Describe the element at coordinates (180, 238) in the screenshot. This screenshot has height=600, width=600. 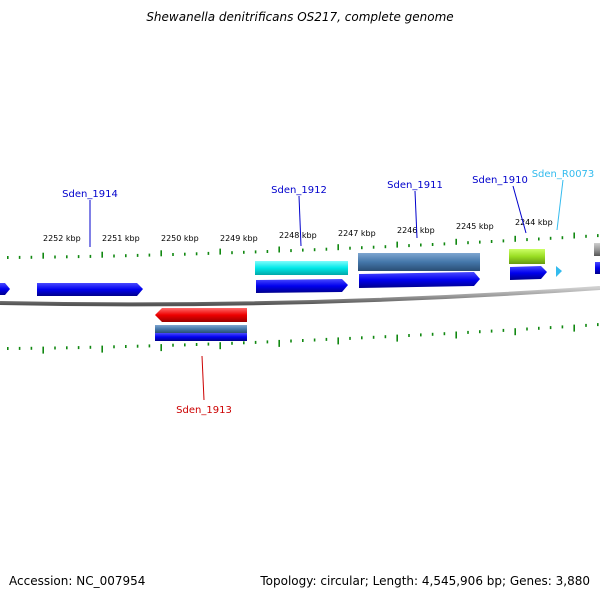
I see `kbp-label: 2250 kbp` at that location.